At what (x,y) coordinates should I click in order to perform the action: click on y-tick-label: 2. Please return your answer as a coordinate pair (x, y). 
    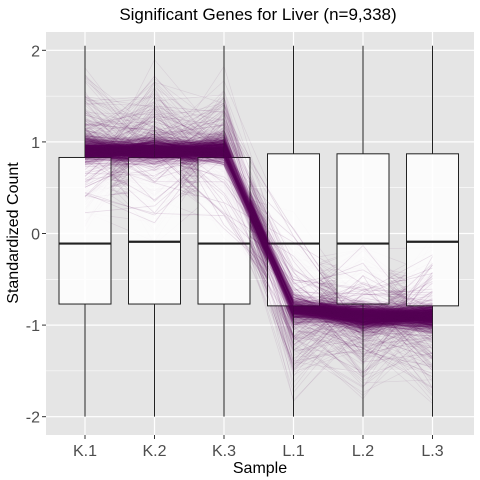
    Looking at the image, I should click on (35, 51).